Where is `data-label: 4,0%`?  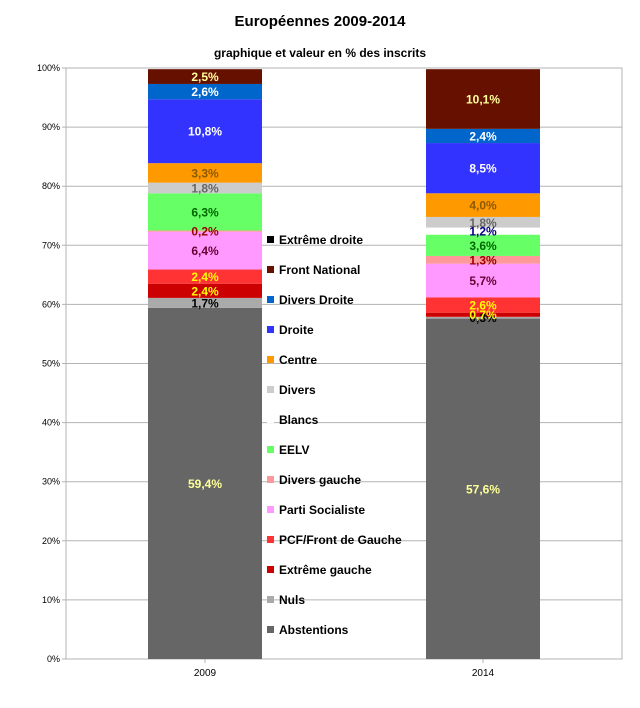 data-label: 4,0% is located at coordinates (483, 206).